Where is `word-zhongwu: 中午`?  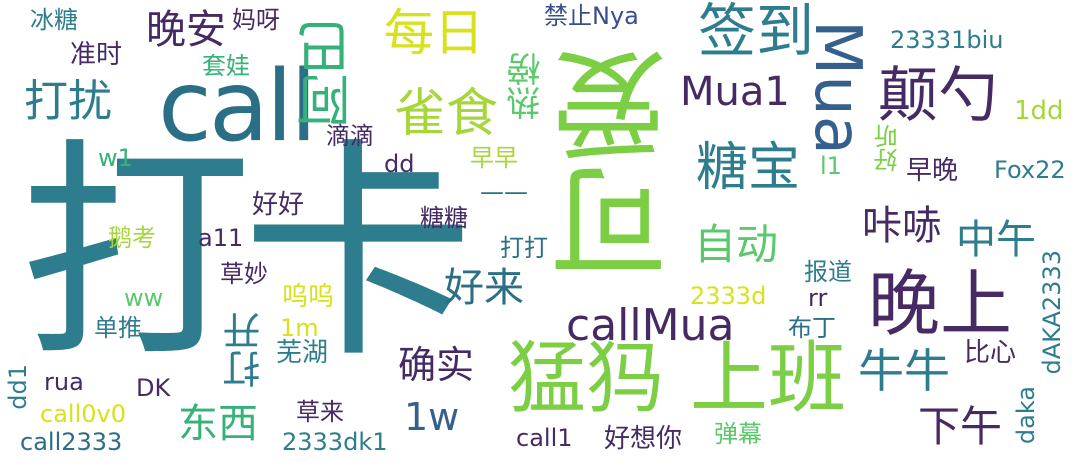
word-zhongwu: 中午 is located at coordinates (996, 240).